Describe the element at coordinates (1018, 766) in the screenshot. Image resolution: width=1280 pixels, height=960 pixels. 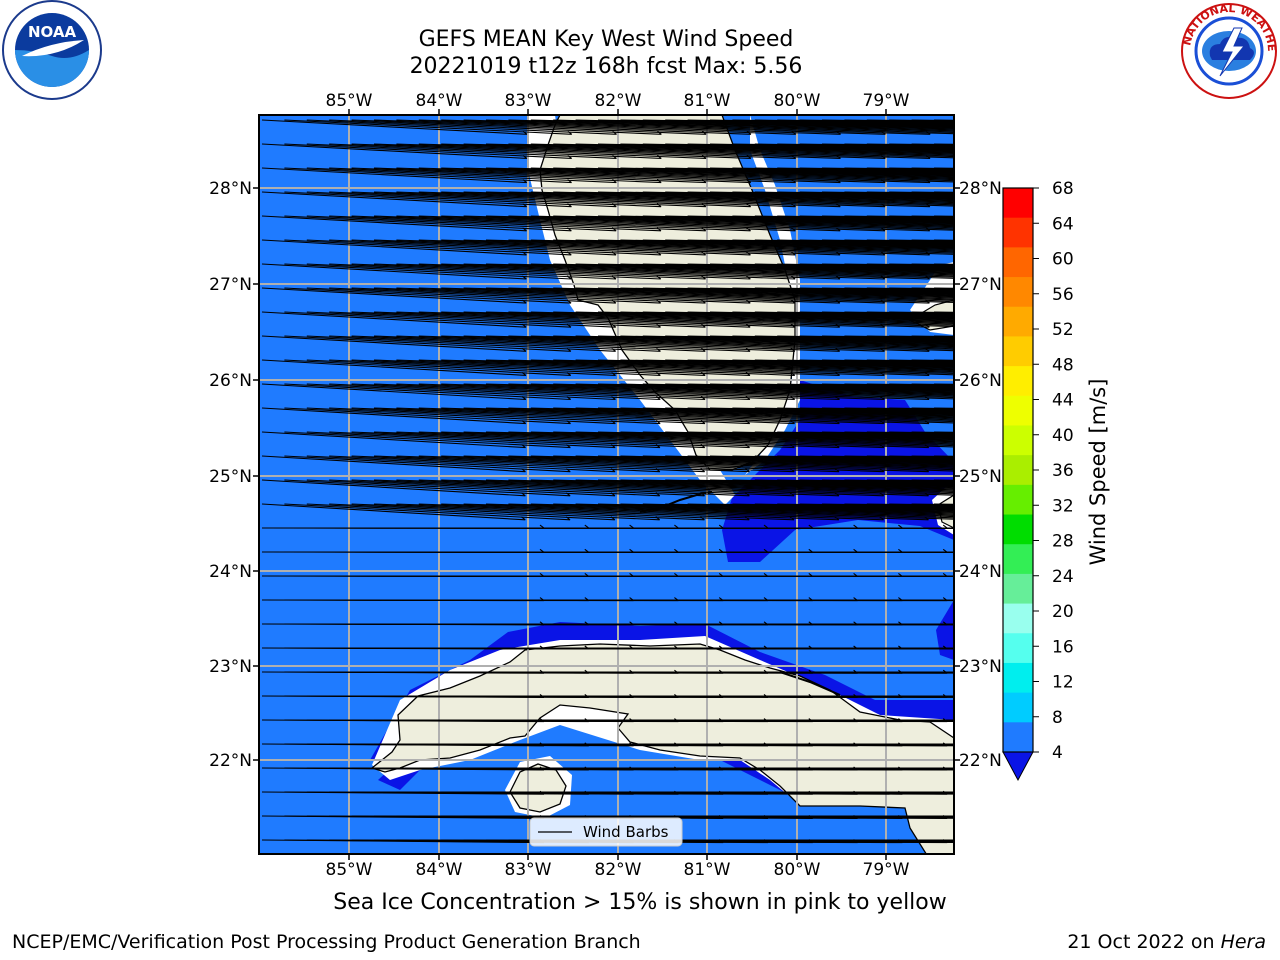
I see `colorbar-under-arrow` at that location.